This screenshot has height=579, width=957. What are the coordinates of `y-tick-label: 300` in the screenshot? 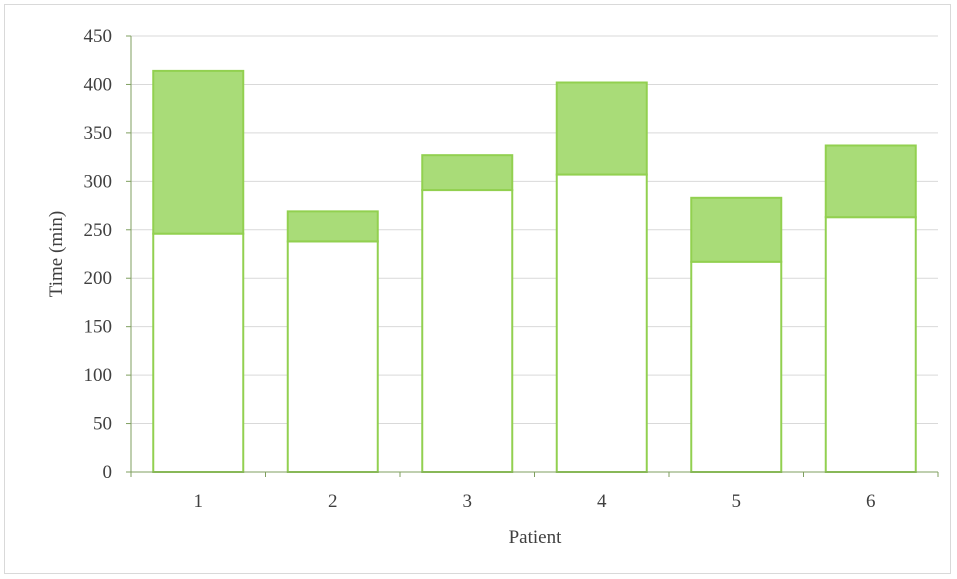 It's located at (98, 181).